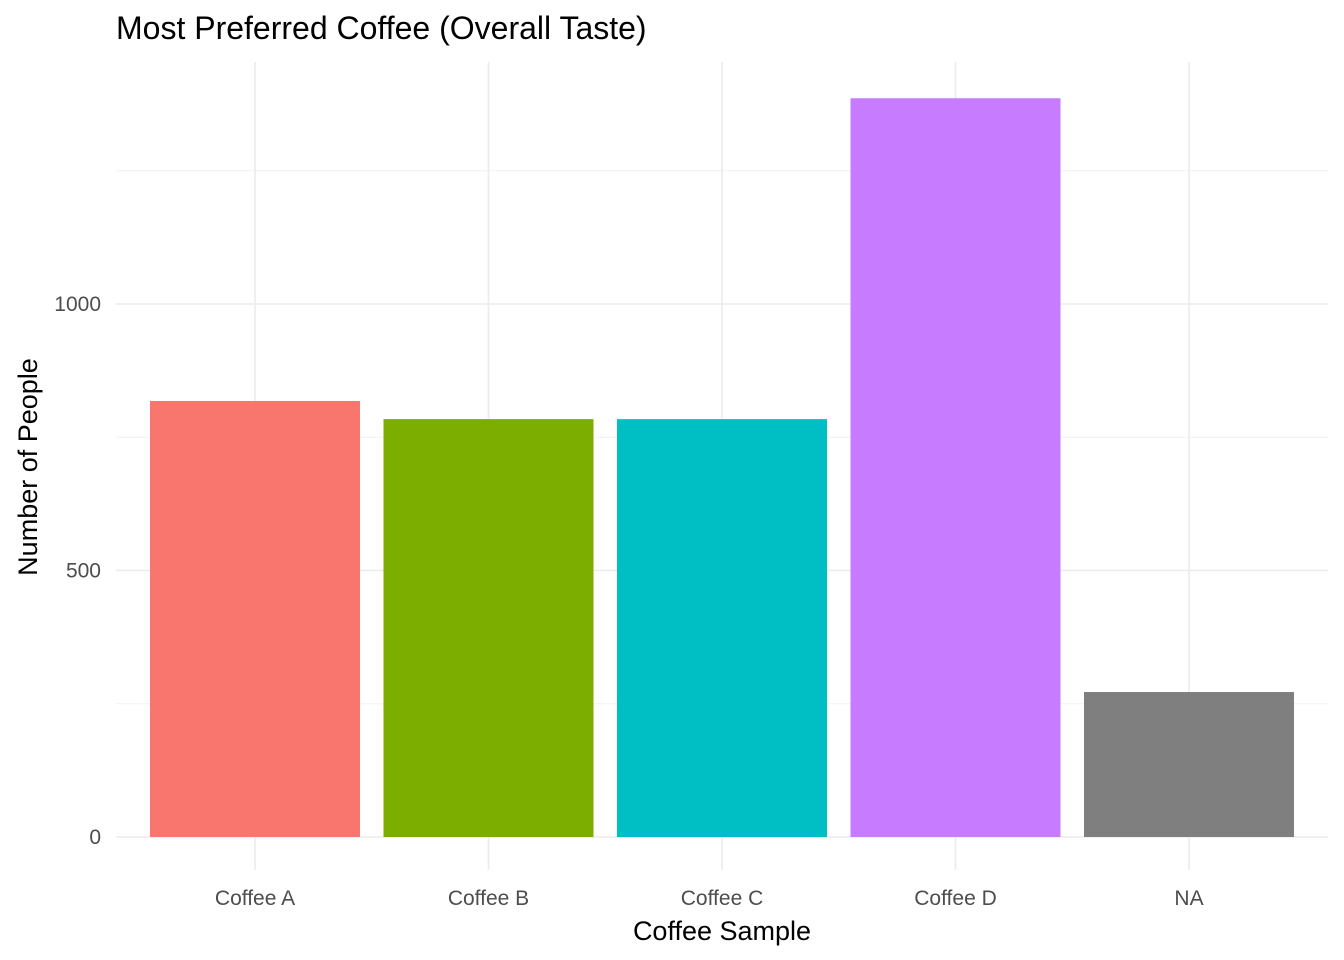 This screenshot has width=1344, height=960. Describe the element at coordinates (255, 619) in the screenshot. I see `bar-coffee-a` at that location.